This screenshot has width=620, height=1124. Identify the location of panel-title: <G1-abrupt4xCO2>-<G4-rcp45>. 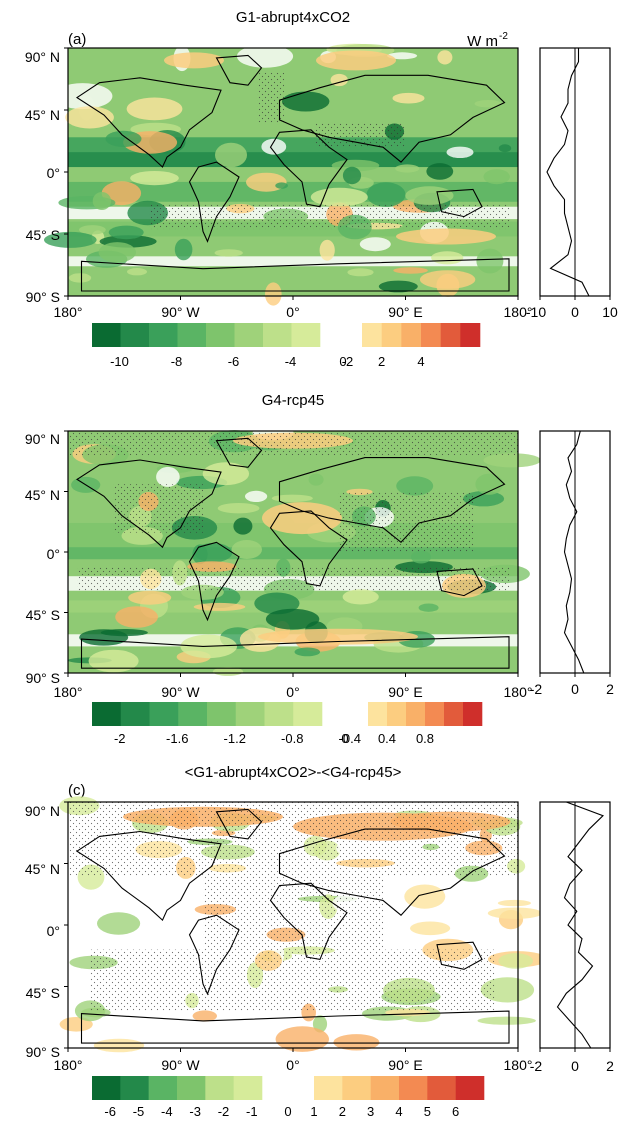
(293, 772).